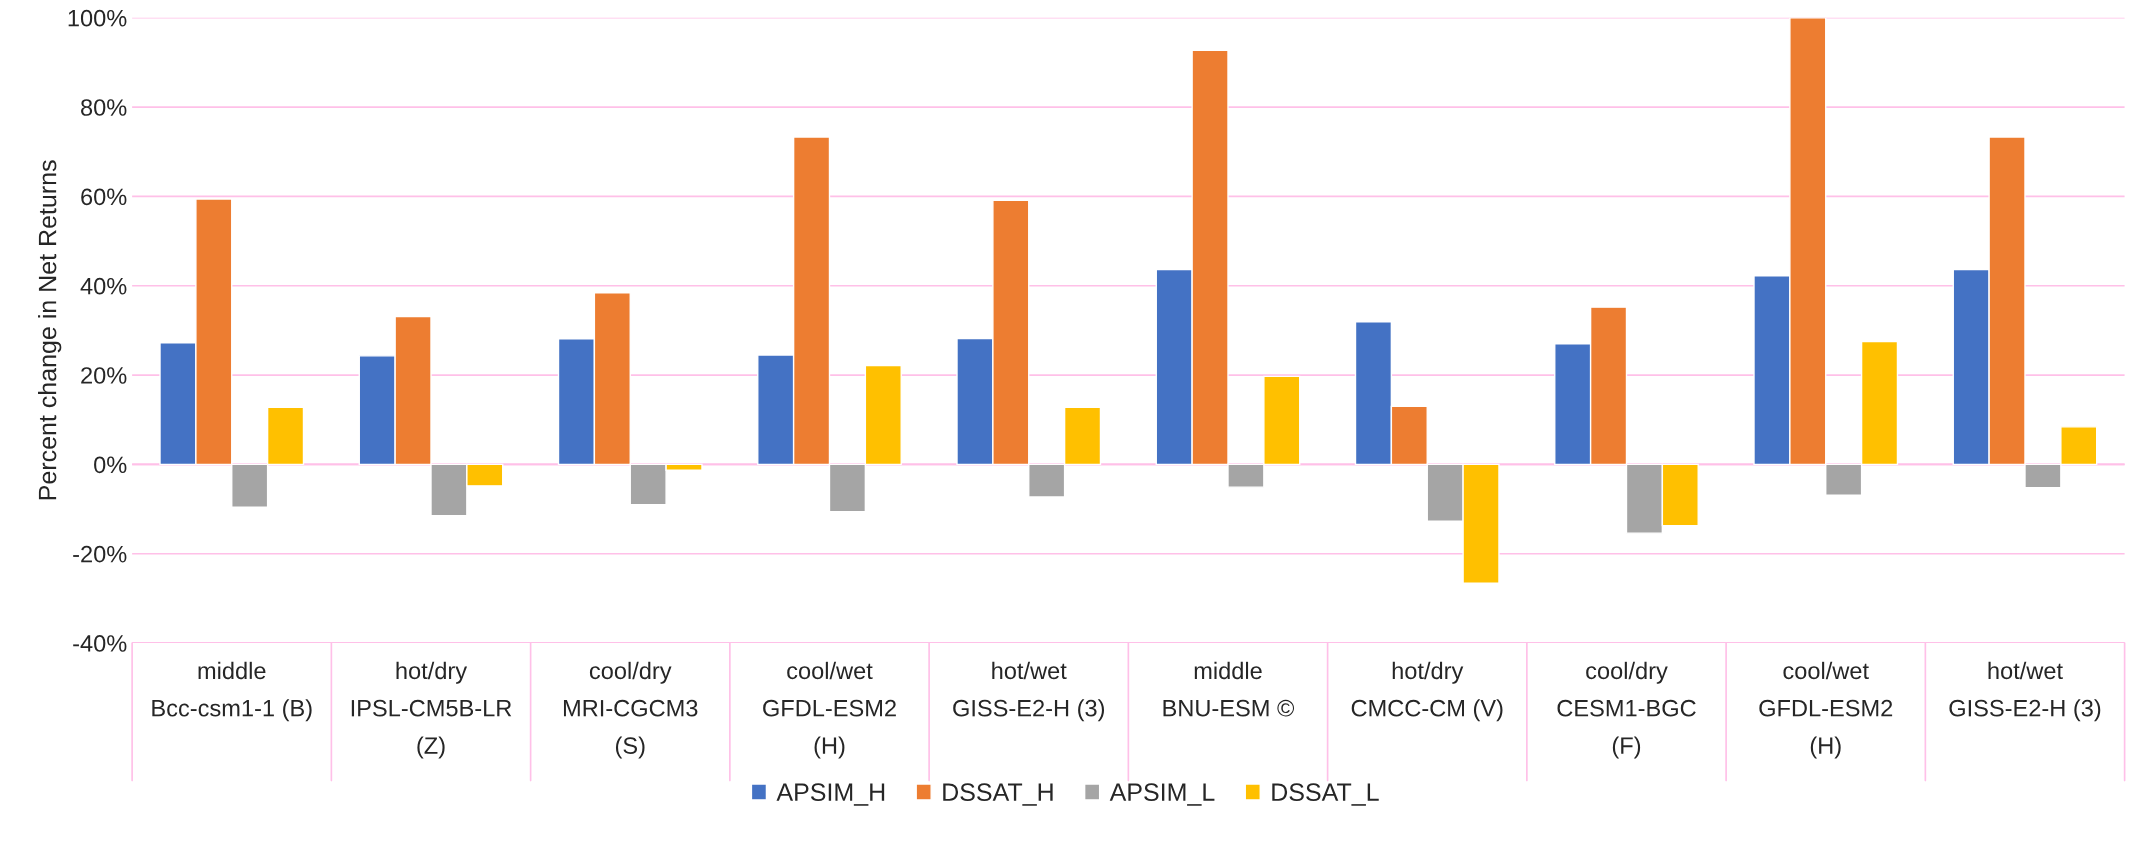 This screenshot has height=845, width=2131. I want to click on y-tick-label: 100%, so click(97, 18).